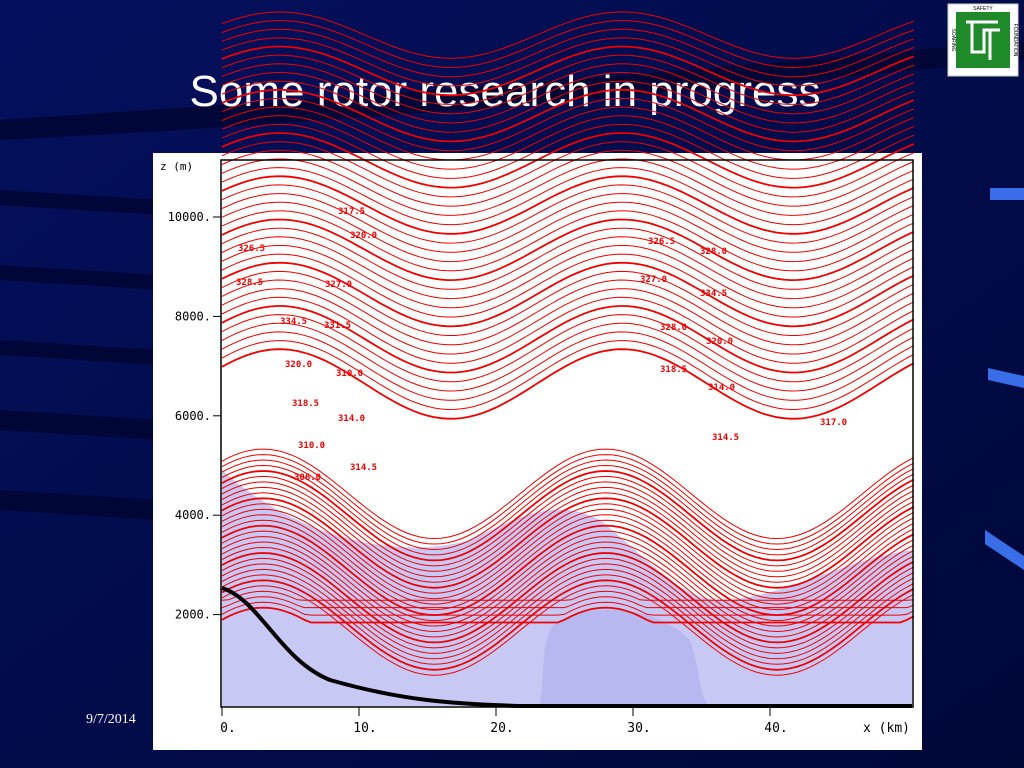 The height and width of the screenshot is (768, 1024). Describe the element at coordinates (505, 91) in the screenshot. I see `slide-title: Some rotor research in progress` at that location.